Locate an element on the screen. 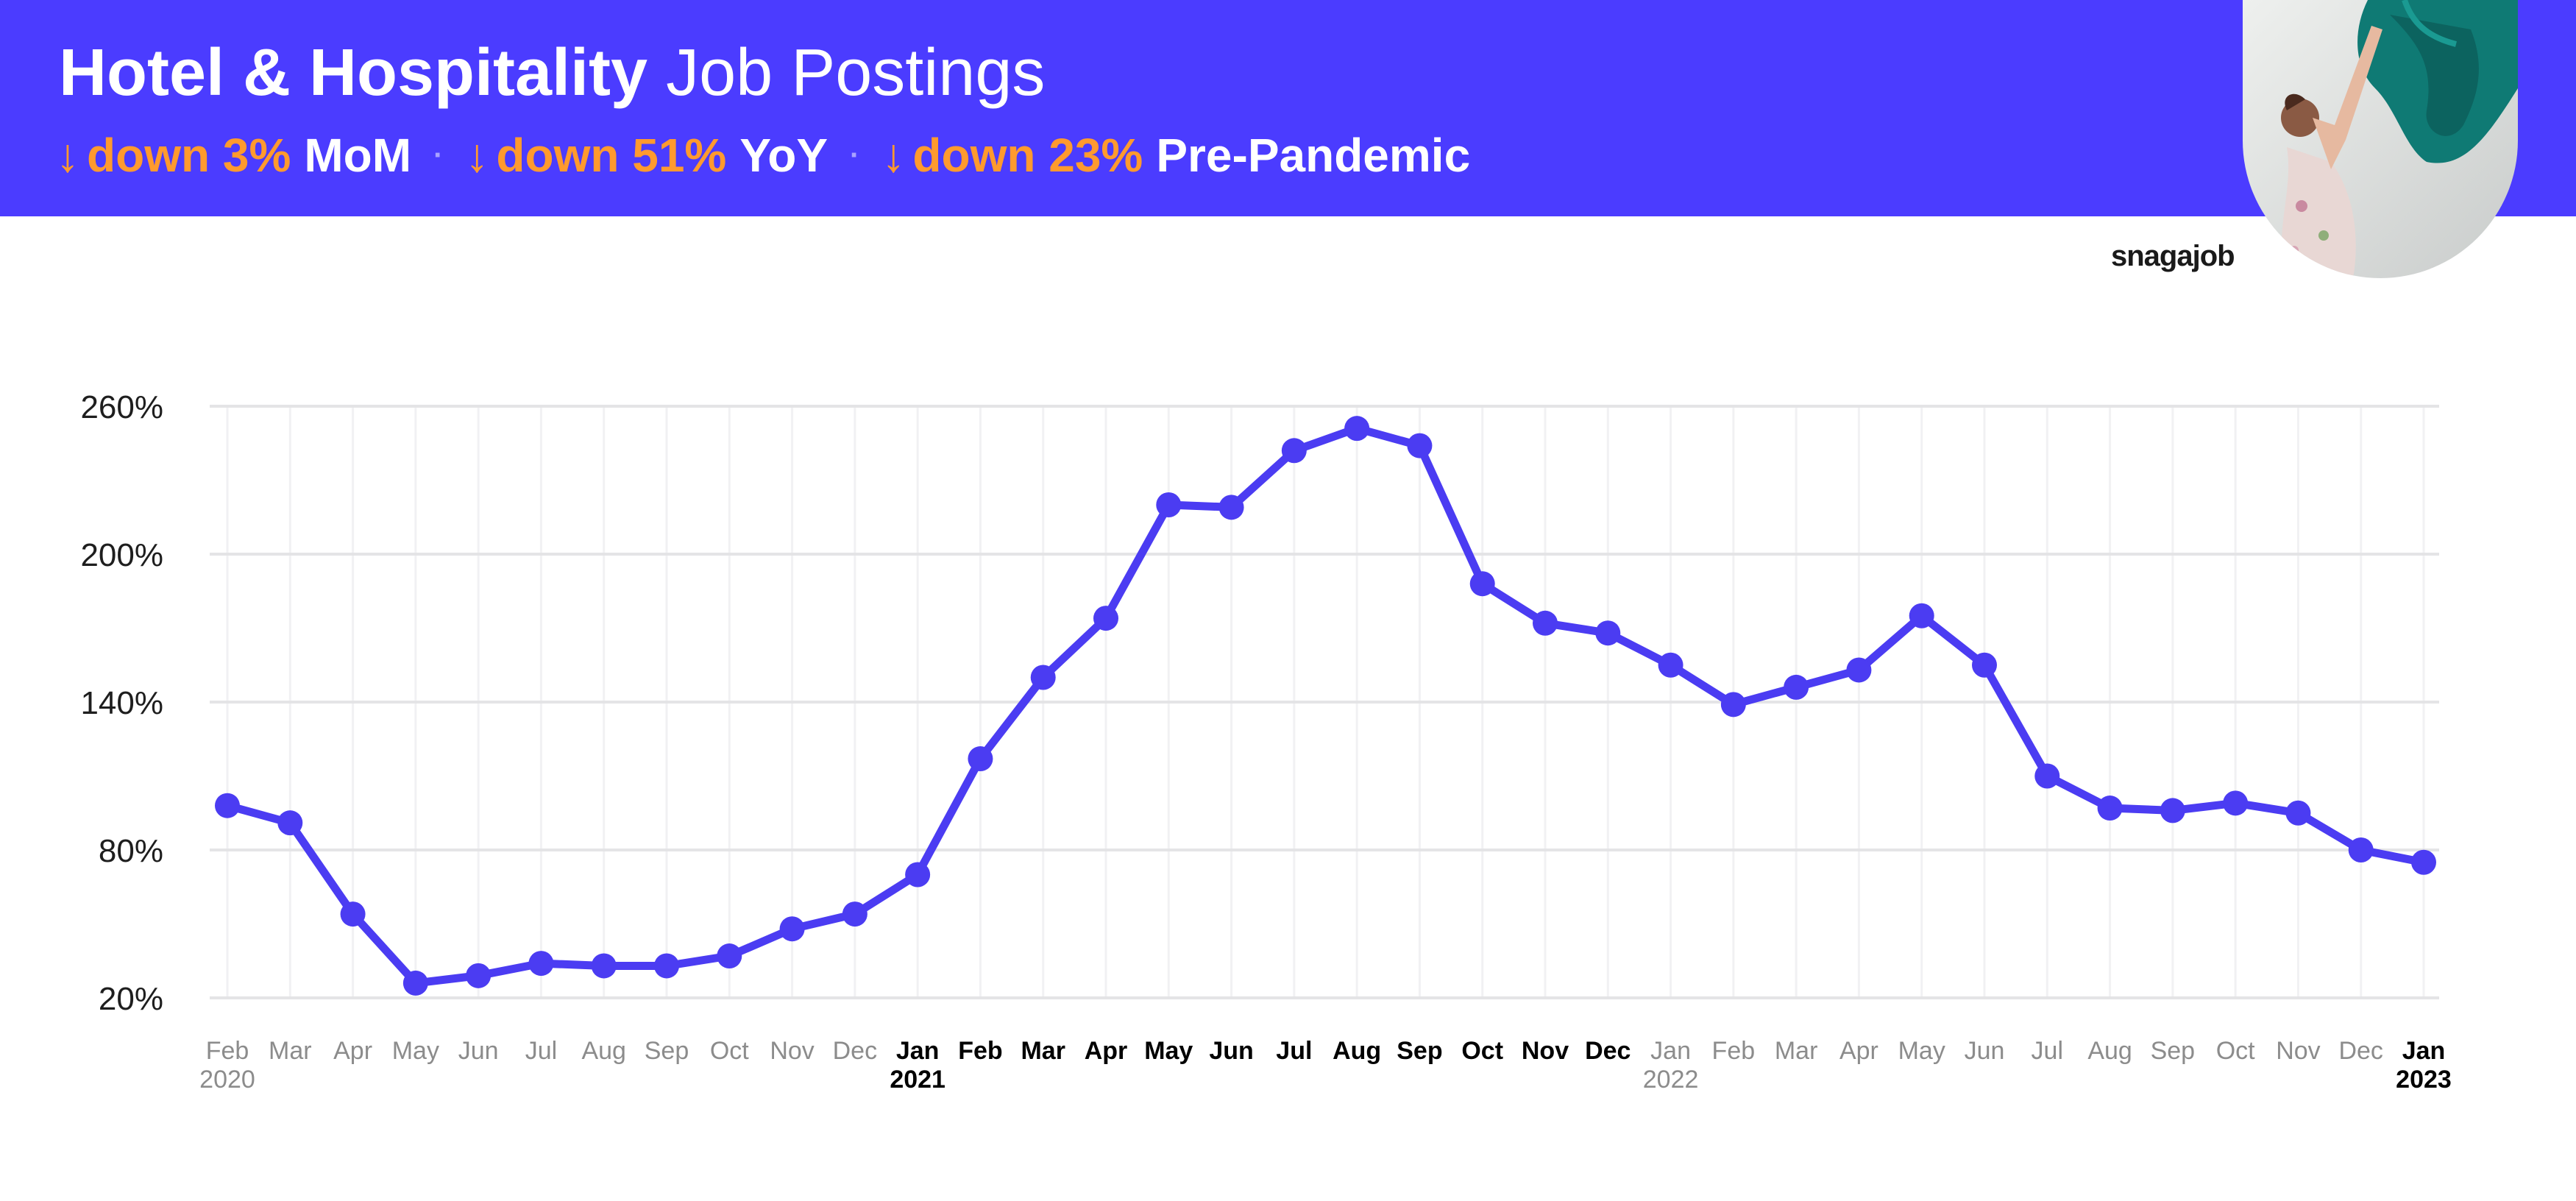  stat-period: Pre-Pandemic is located at coordinates (1313, 155).